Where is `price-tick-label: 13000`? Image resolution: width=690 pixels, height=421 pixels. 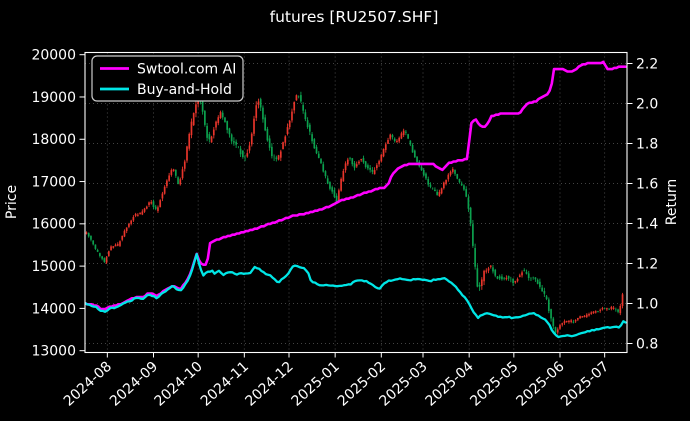
price-tick-label: 13000 is located at coordinates (53, 352).